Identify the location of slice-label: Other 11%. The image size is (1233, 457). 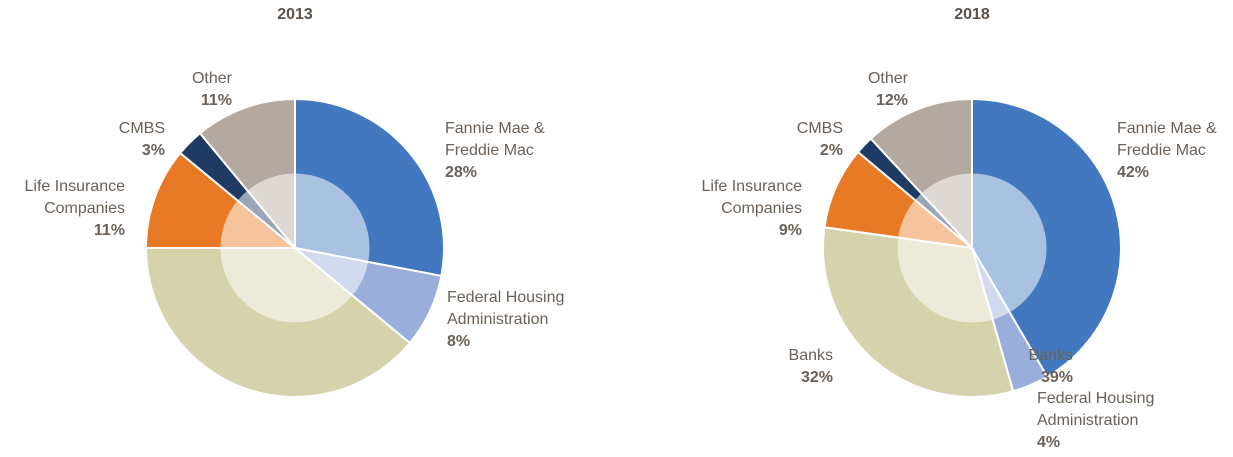
(192, 90).